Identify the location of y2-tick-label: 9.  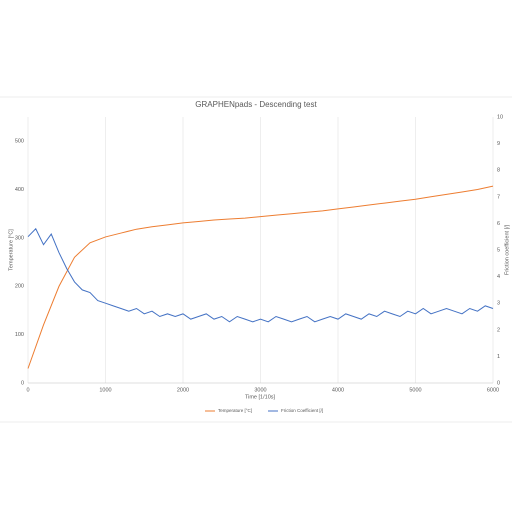
(498, 144).